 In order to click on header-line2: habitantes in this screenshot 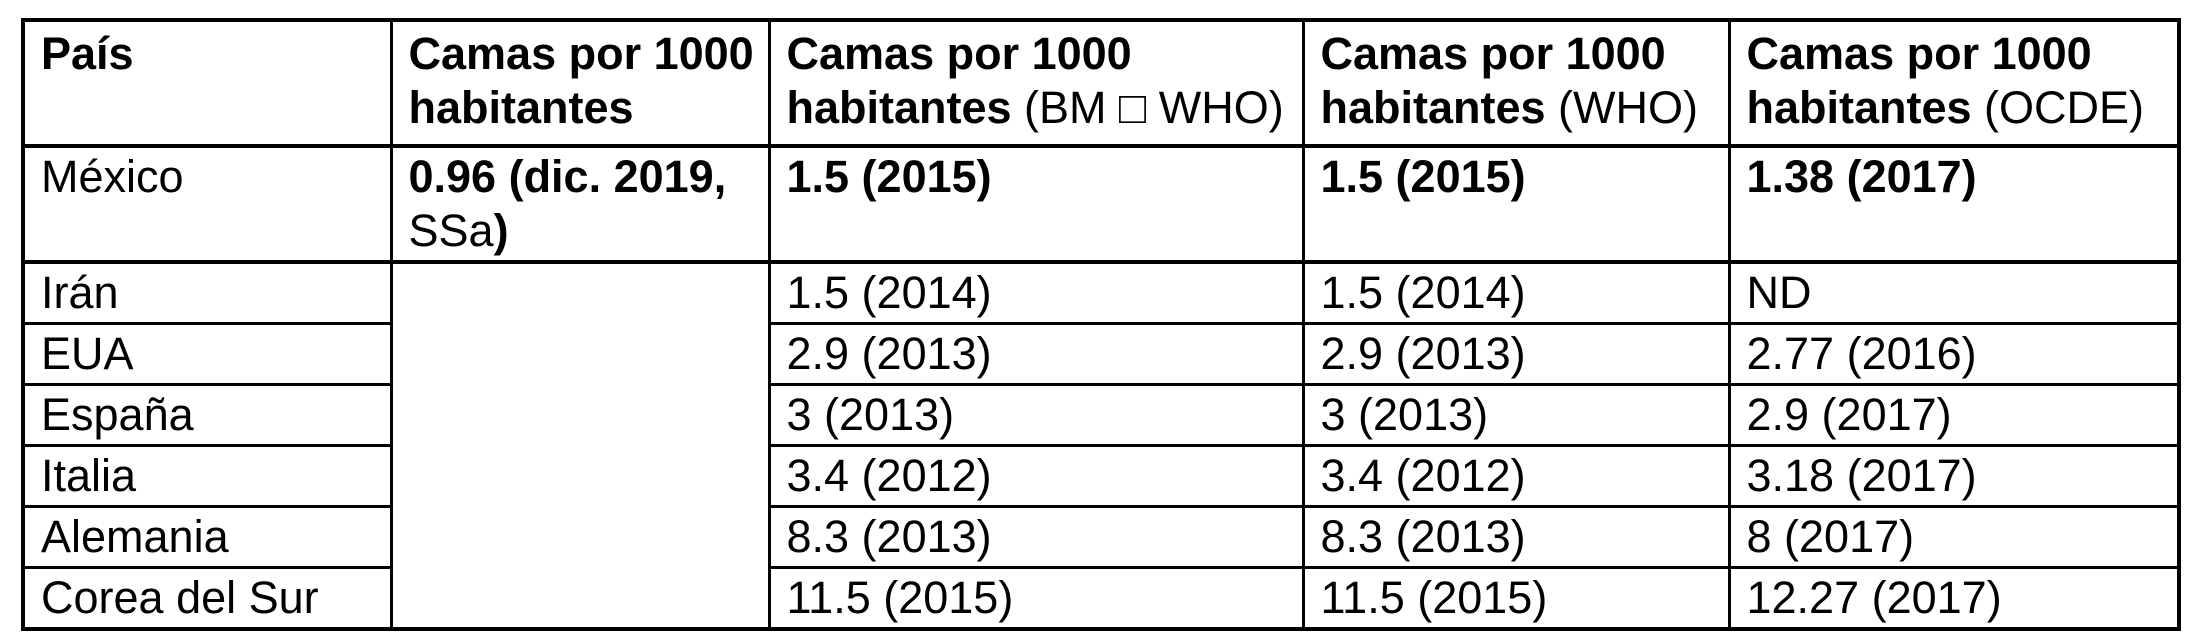, I will do `click(582, 108)`.